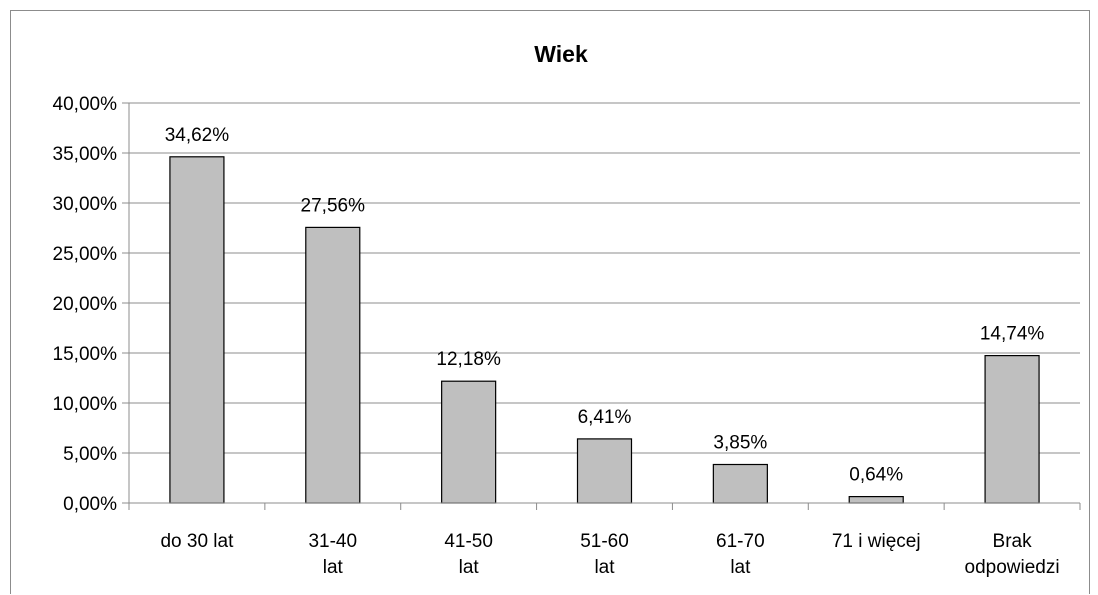 The height and width of the screenshot is (595, 1098). Describe the element at coordinates (197, 541) in the screenshot. I see `category-label: do 30 lat` at that location.